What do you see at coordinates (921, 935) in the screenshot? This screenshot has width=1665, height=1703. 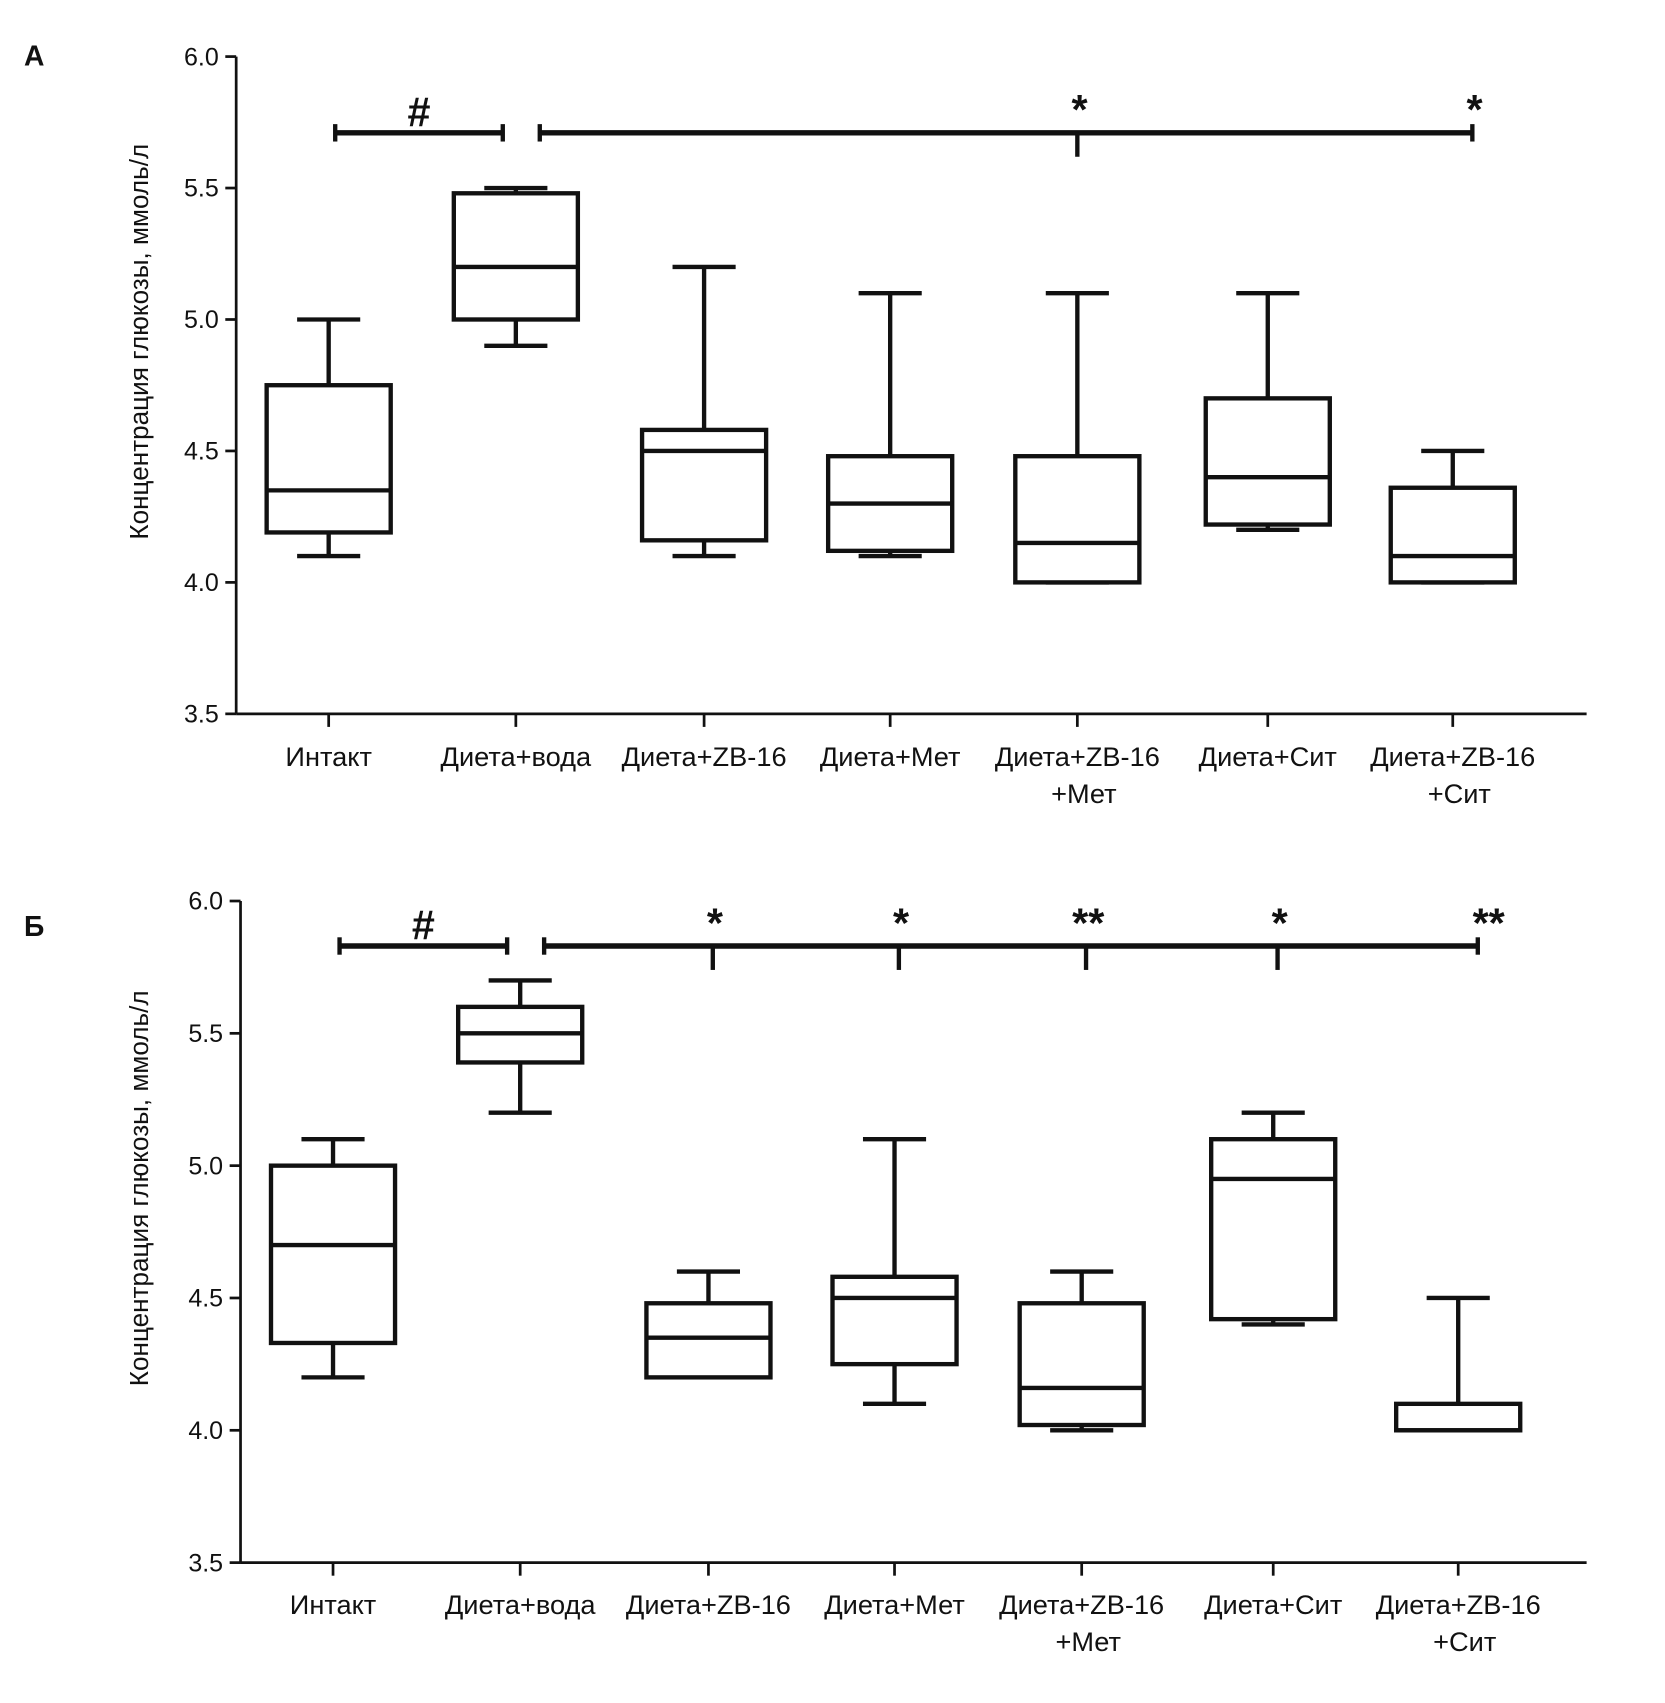 I see `significance-annotations: # * * ** * **` at bounding box center [921, 935].